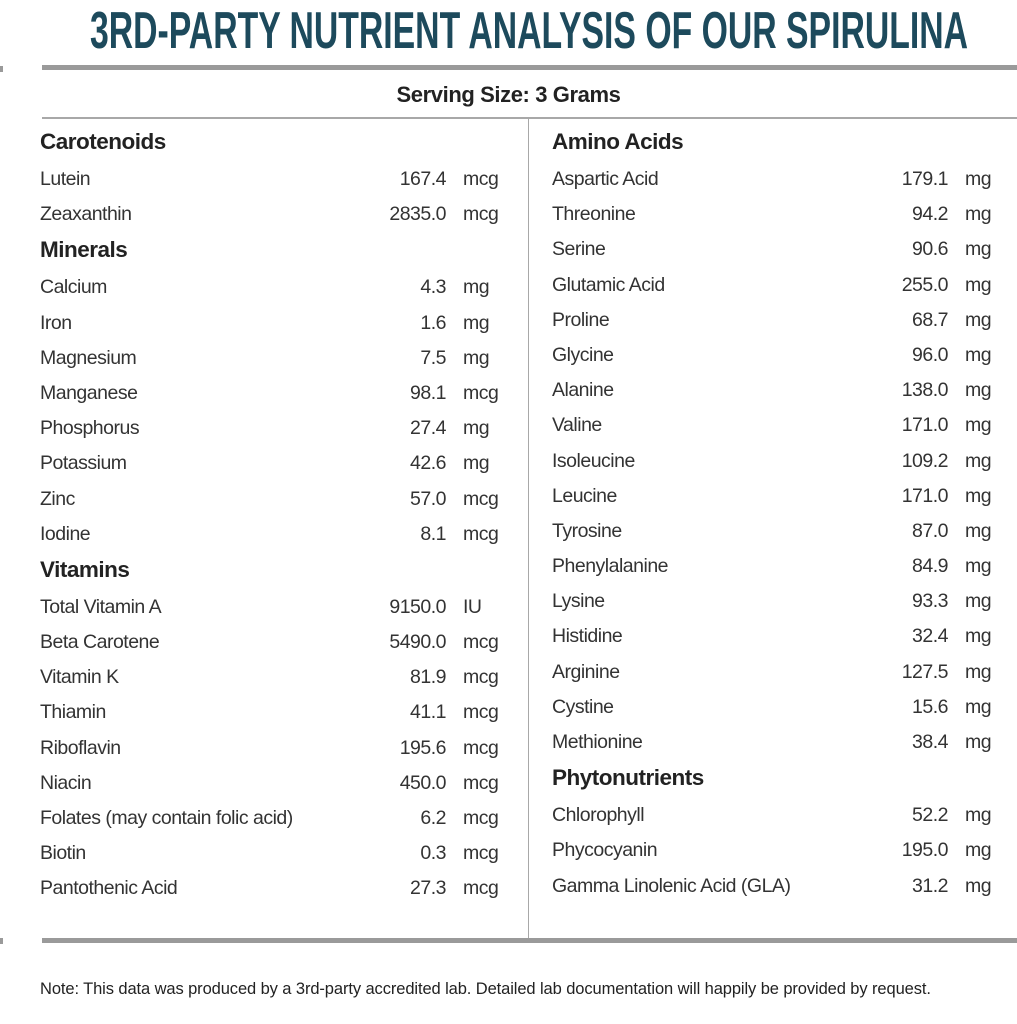  I want to click on section-heading: Carotenoids, so click(103, 141).